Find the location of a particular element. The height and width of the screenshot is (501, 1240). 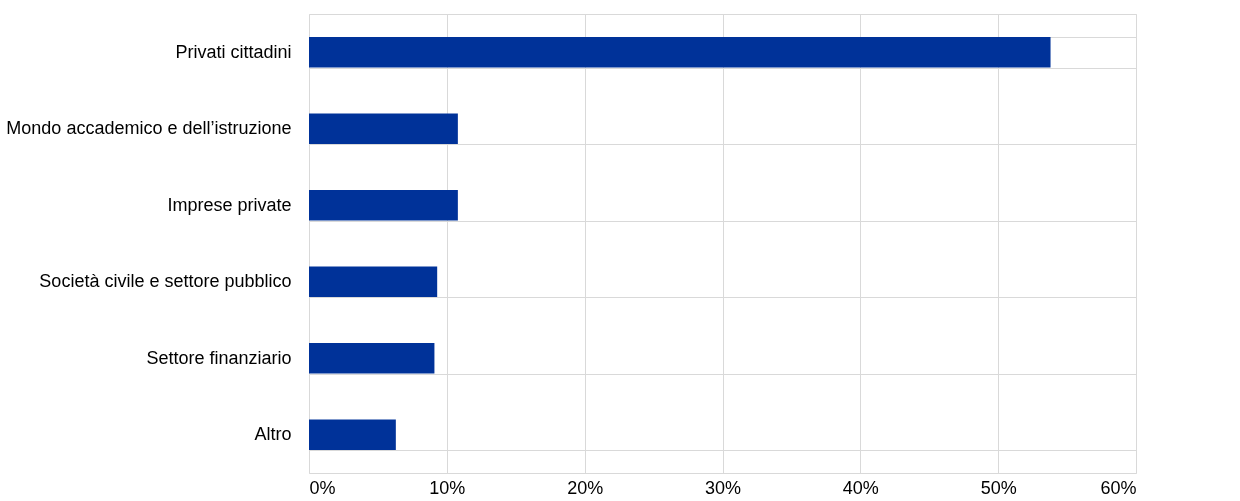

x-tick-label: 30% is located at coordinates (723, 487).